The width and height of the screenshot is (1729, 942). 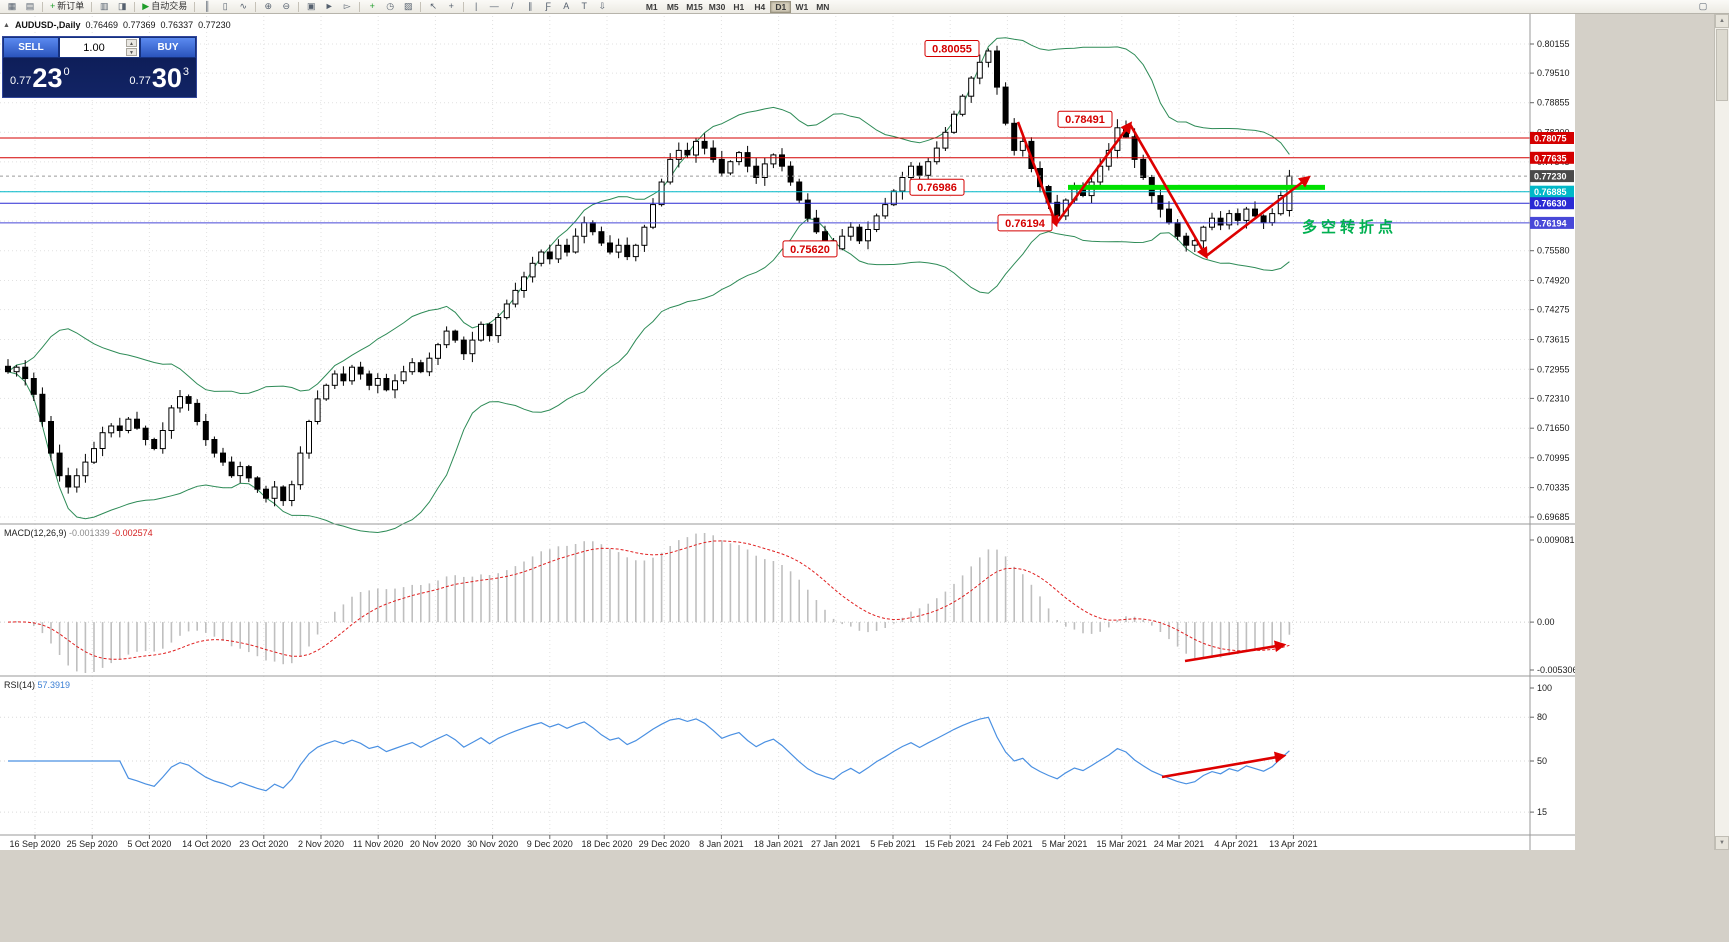 I want to click on text-button: A, so click(x=566, y=7).